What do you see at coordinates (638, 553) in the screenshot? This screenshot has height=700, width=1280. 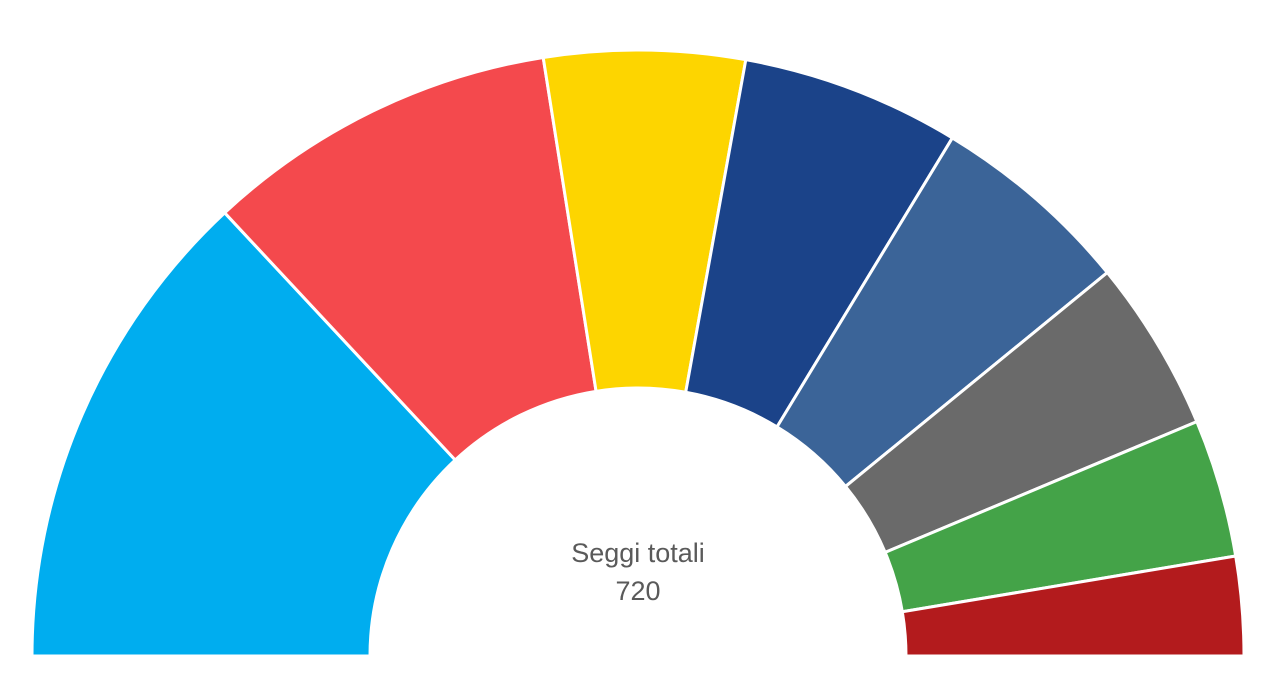 I see `total-seats-caption: Seggi totali` at bounding box center [638, 553].